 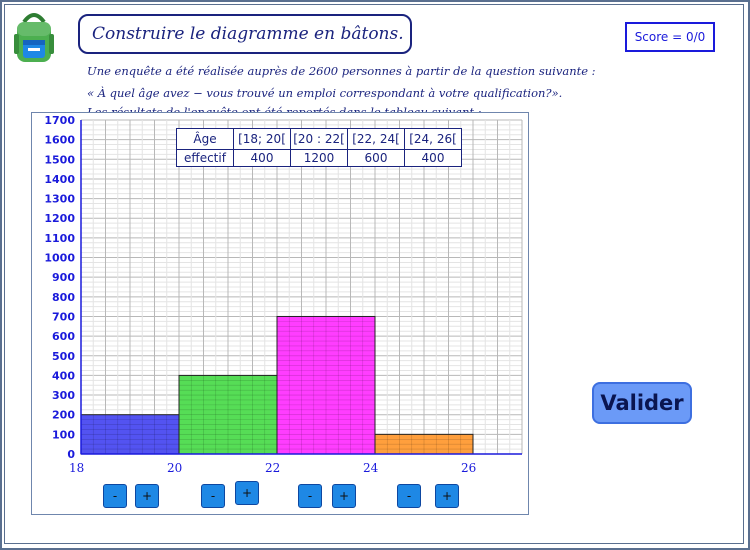 What do you see at coordinates (433, 158) in the screenshot?
I see `table-cell-effectif-4: 400` at bounding box center [433, 158].